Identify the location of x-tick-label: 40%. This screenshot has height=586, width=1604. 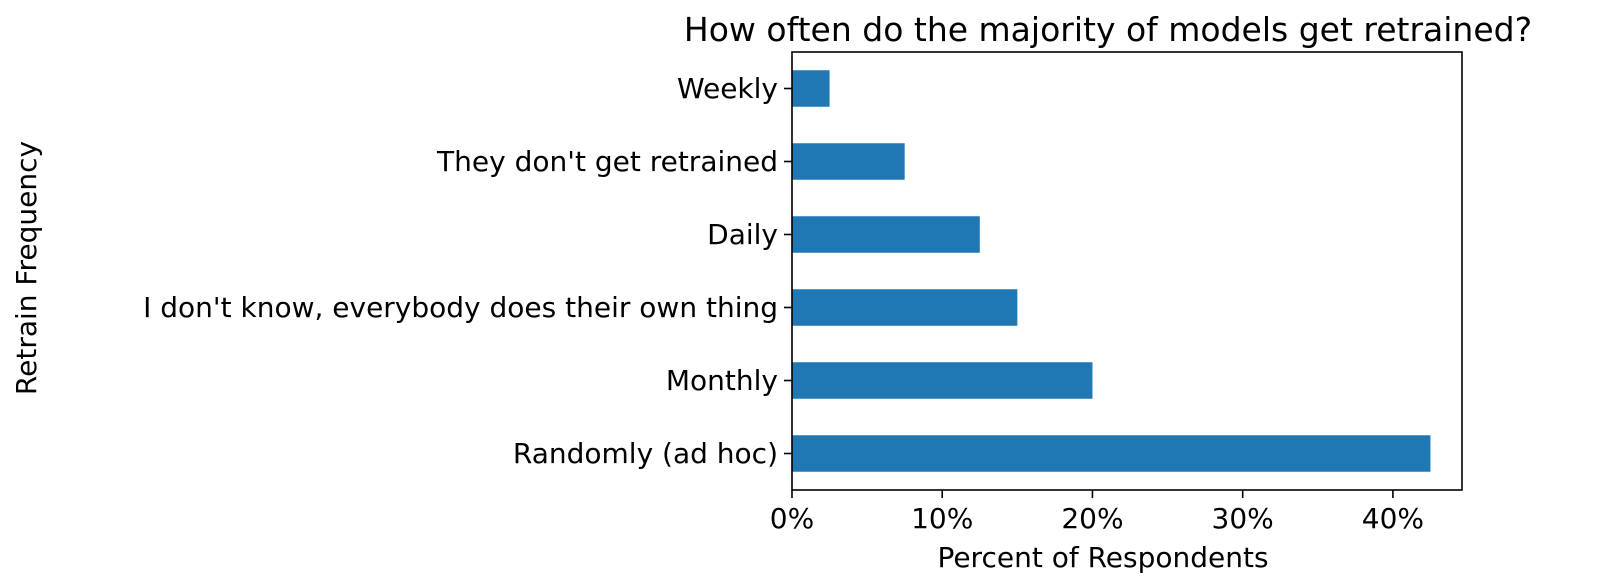
(1393, 518).